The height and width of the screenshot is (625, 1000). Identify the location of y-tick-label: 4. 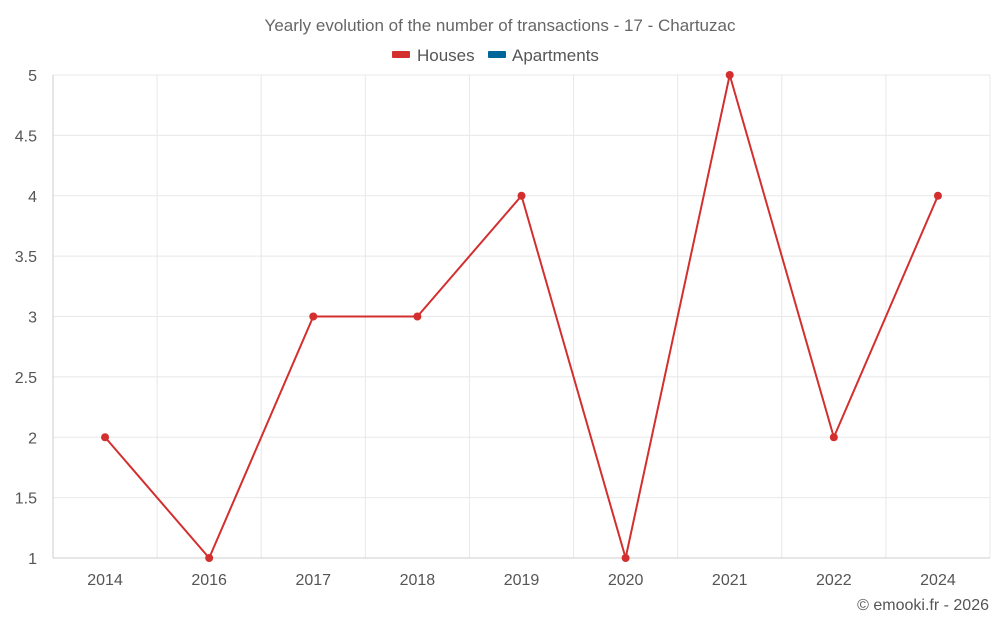
(32, 197).